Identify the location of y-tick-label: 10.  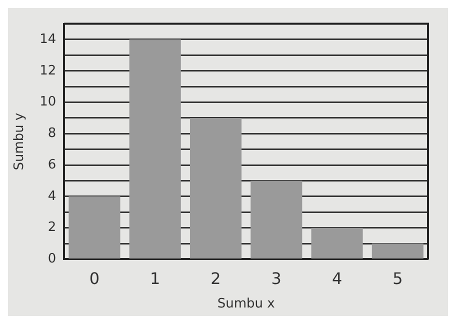
(48, 102).